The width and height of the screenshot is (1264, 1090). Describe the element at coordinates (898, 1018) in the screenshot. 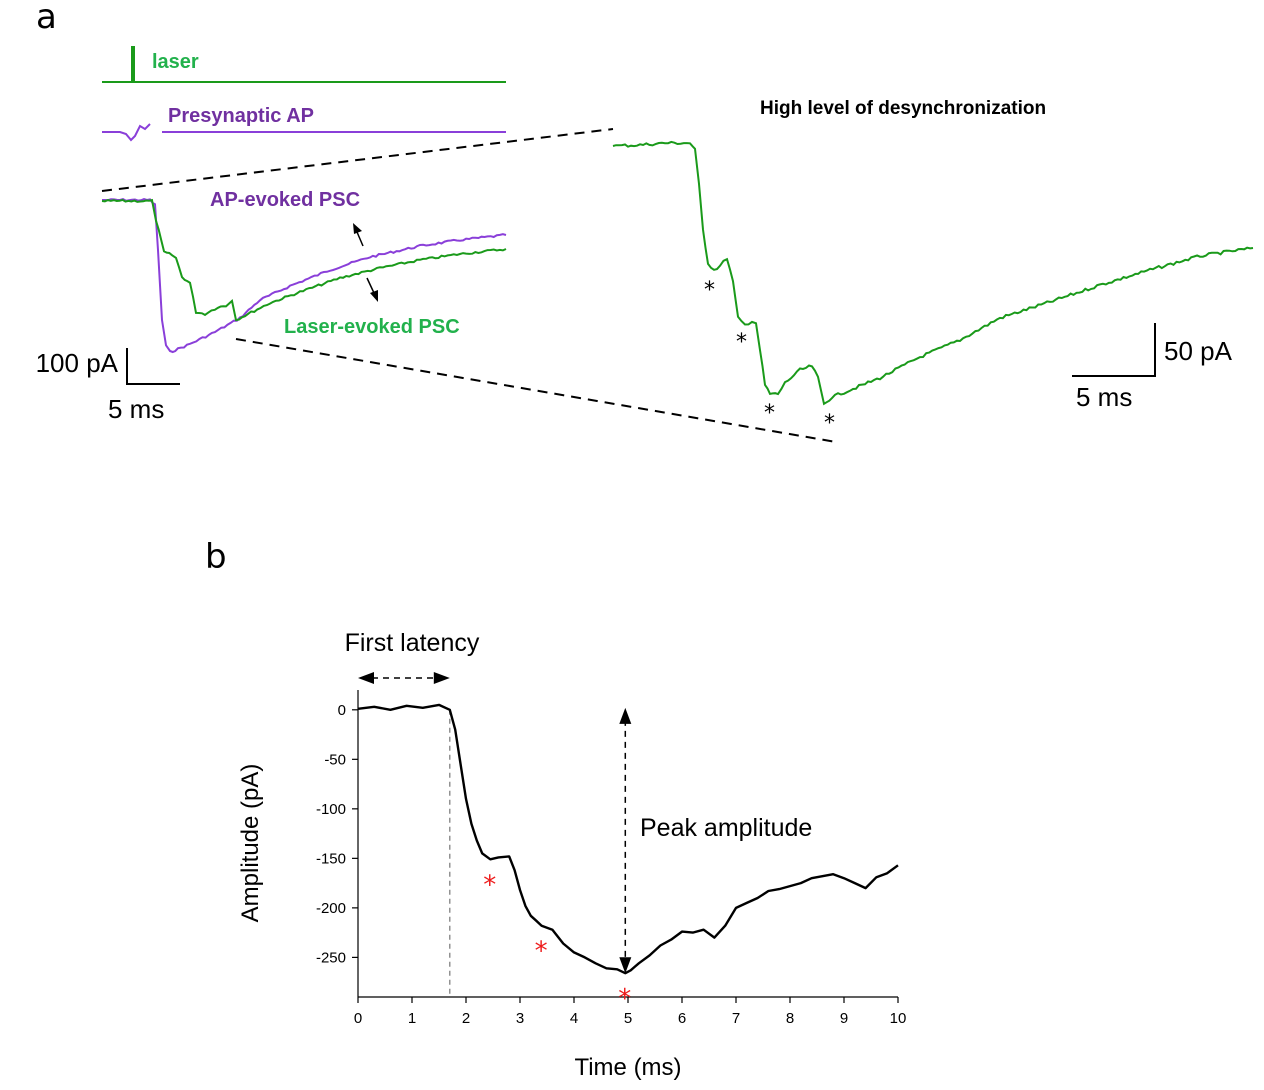

I see `x-tick-label: 10` at that location.